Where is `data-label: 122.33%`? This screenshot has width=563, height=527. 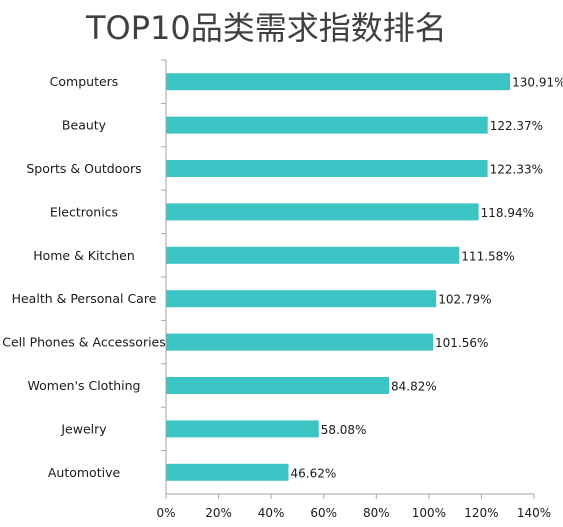 data-label: 122.33% is located at coordinates (516, 170).